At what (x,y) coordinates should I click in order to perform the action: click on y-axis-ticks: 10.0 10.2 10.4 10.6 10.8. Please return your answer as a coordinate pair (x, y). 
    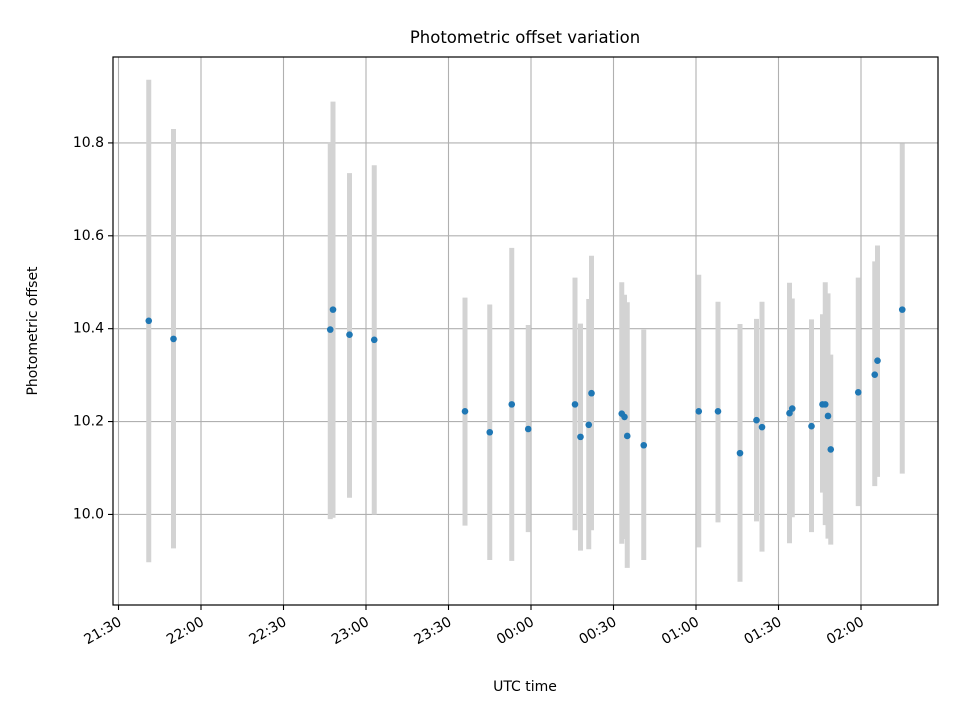
    Looking at the image, I should click on (93, 328).